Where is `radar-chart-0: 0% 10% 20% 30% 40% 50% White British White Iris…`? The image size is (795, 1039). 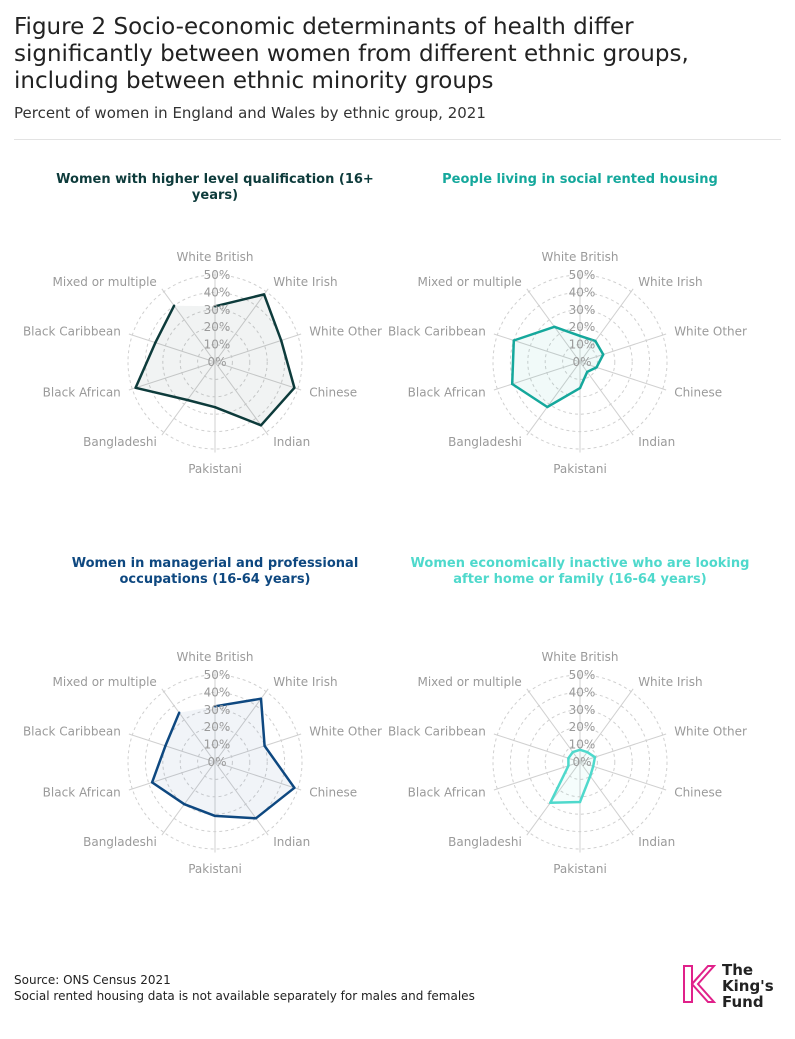 radar-chart-0: 0% 10% 20% 30% 40% 50% White British White Iris… is located at coordinates (202, 363).